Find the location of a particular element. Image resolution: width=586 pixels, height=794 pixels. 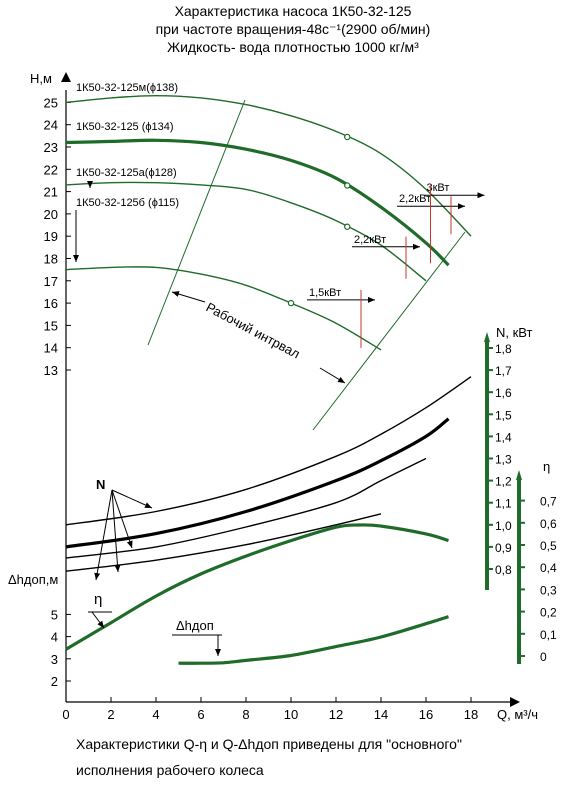

h-axis-title: H,м is located at coordinates (41, 78).